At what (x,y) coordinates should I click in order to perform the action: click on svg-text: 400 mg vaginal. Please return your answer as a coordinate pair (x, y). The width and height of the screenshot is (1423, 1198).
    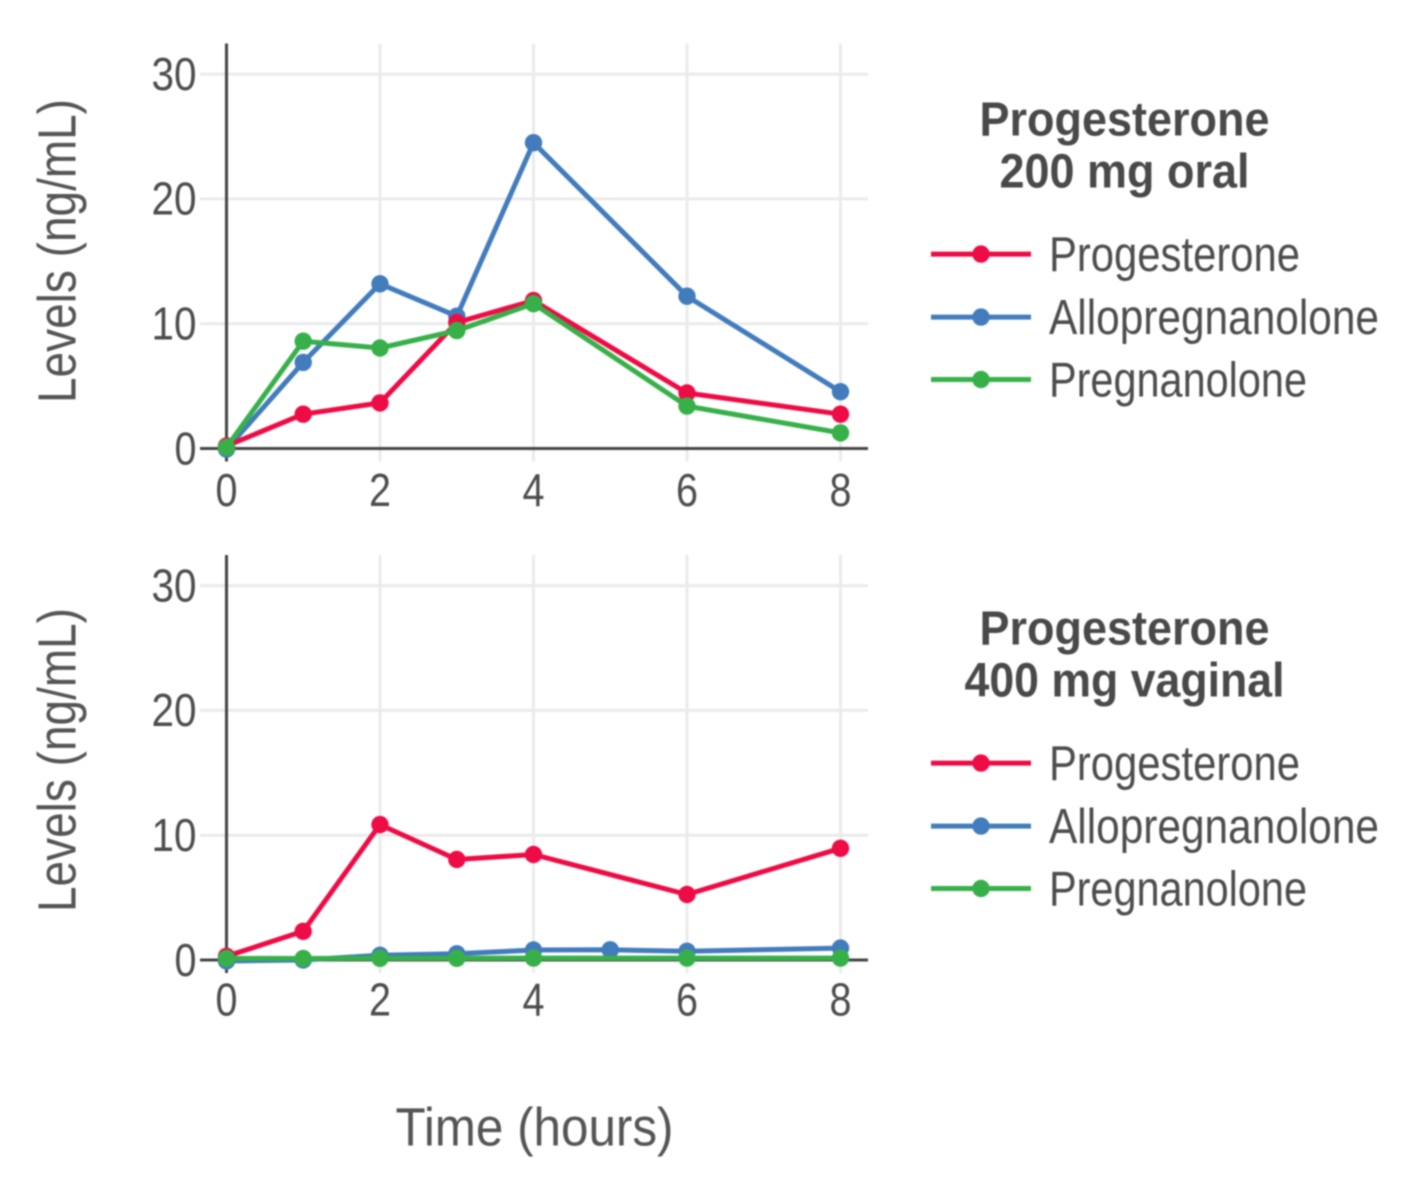
    Looking at the image, I should click on (1125, 681).